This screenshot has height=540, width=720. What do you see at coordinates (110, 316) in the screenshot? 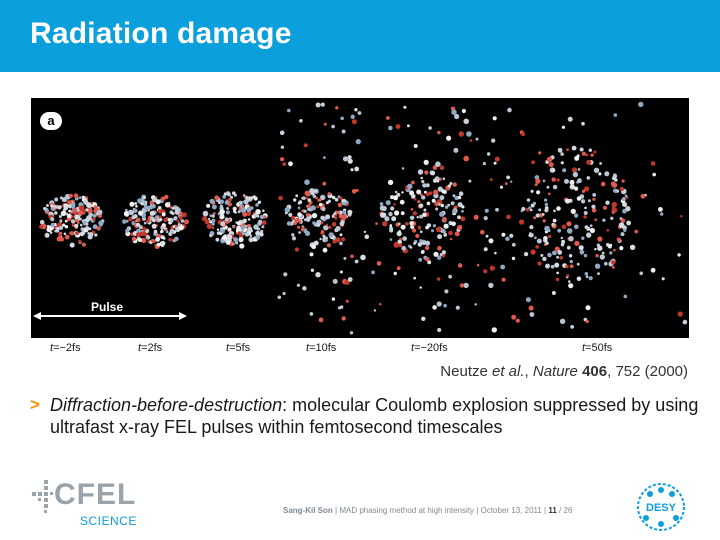
I see `pulse-arrow-icon` at bounding box center [110, 316].